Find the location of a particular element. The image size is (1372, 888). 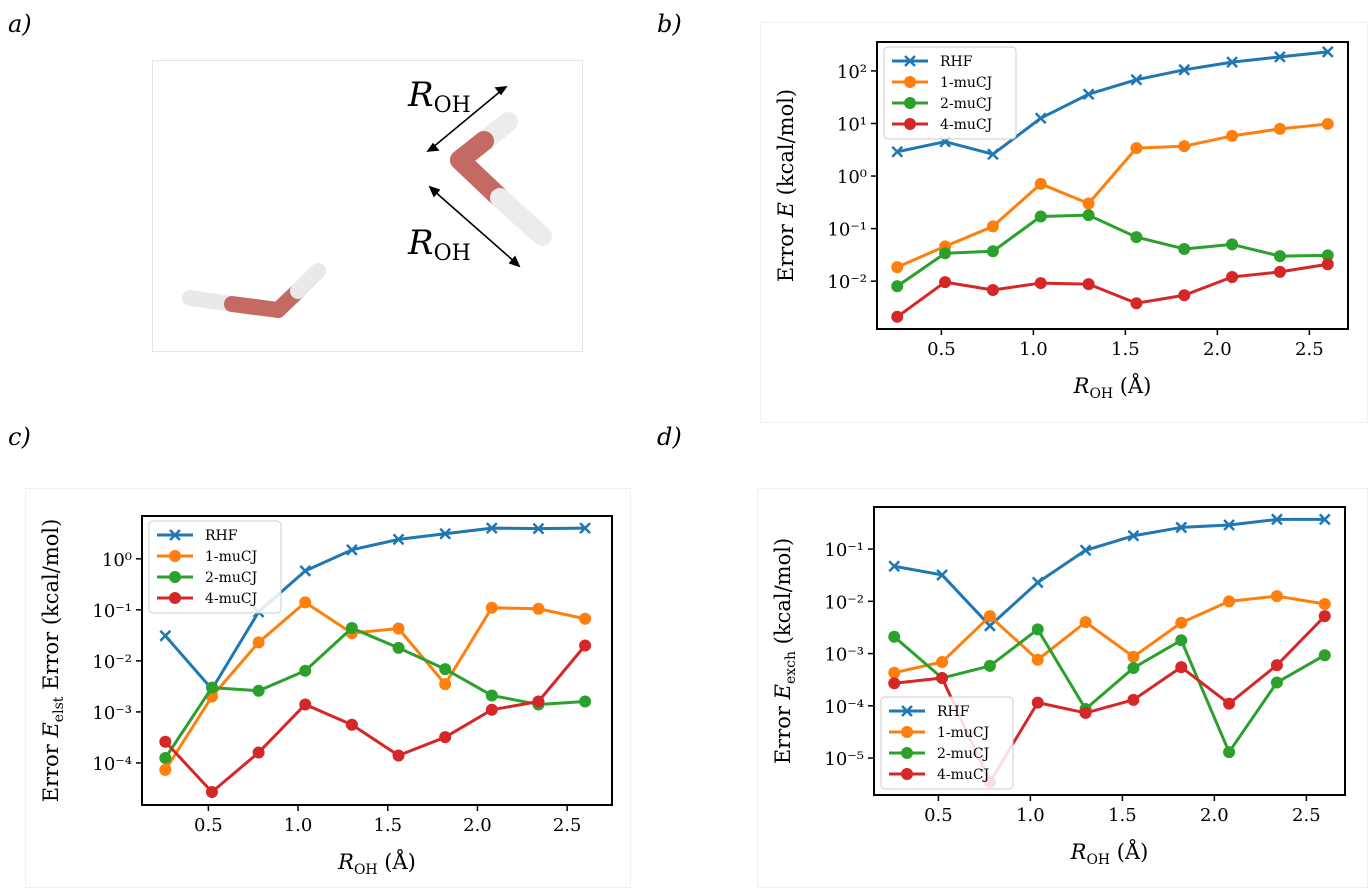

panel-label: c) is located at coordinates (19, 437).